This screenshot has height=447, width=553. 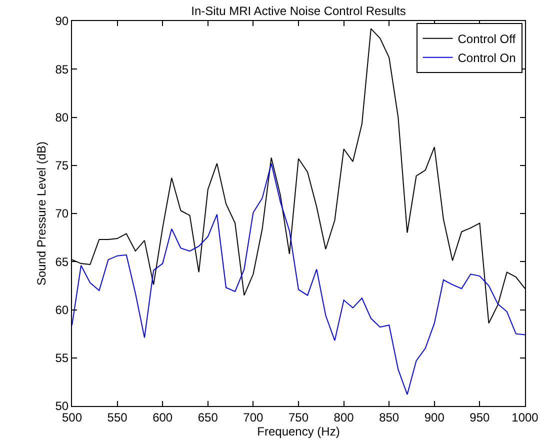 What do you see at coordinates (487, 39) in the screenshot?
I see `legend-label: Control Off` at bounding box center [487, 39].